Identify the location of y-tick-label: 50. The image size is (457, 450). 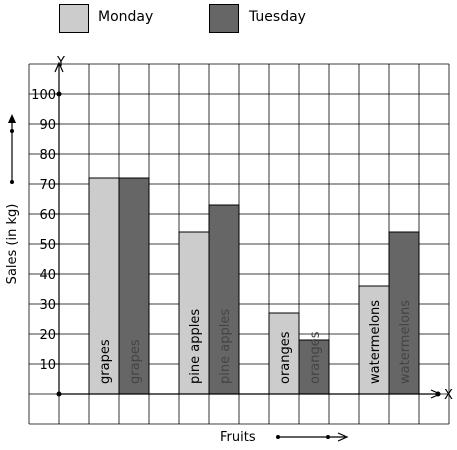
(47, 245).